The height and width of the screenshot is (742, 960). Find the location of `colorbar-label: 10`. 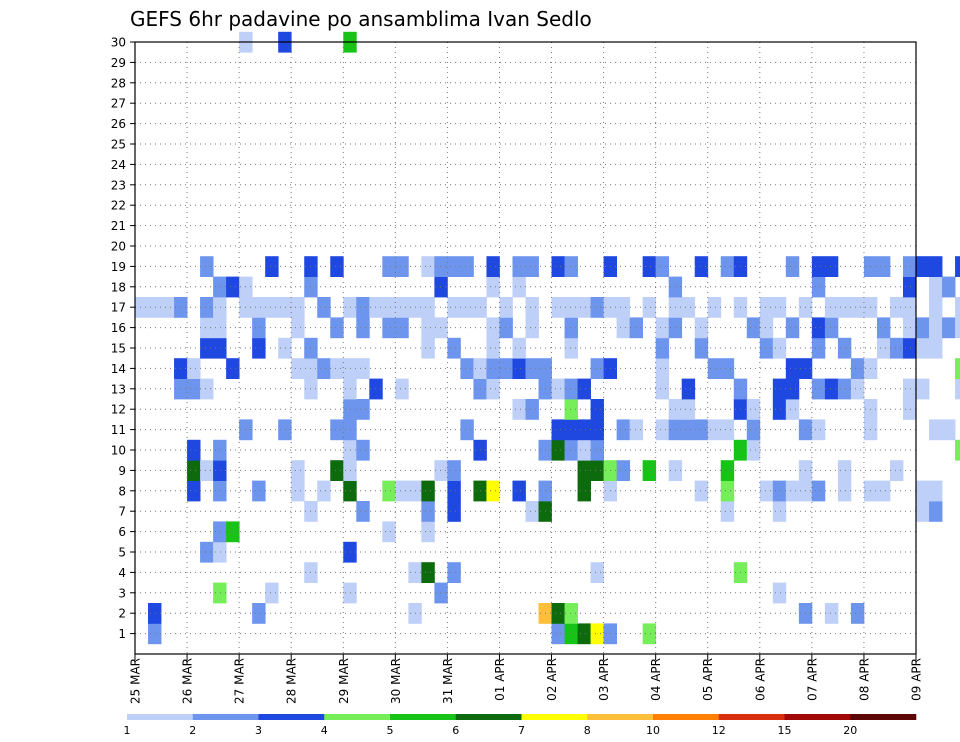

colorbar-label: 10 is located at coordinates (653, 730).